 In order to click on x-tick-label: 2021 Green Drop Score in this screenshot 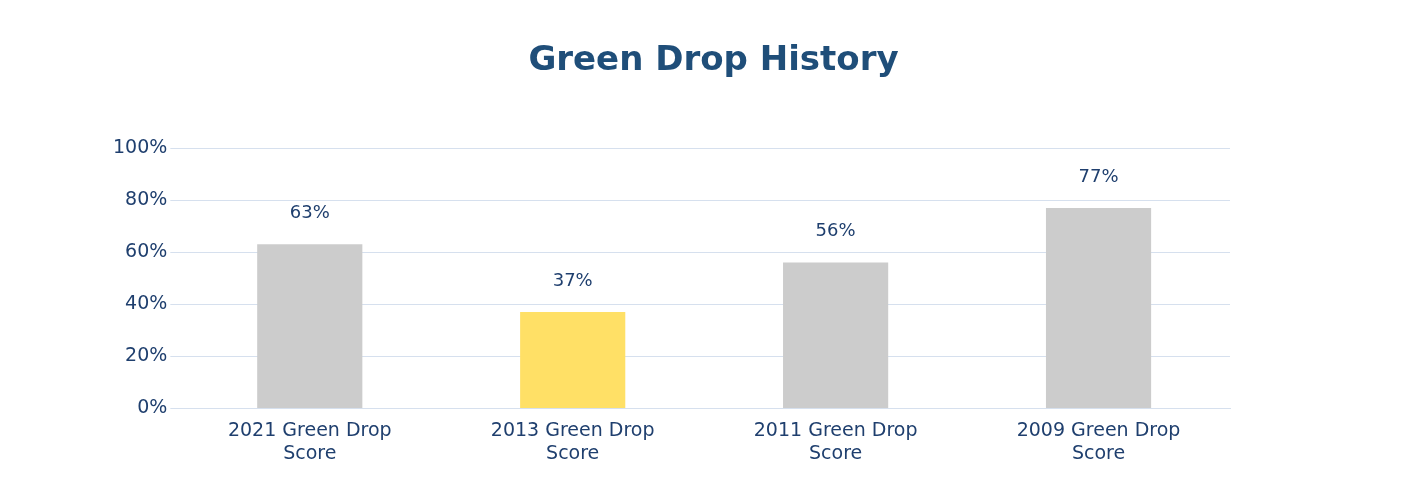, I will do `click(309, 440)`.